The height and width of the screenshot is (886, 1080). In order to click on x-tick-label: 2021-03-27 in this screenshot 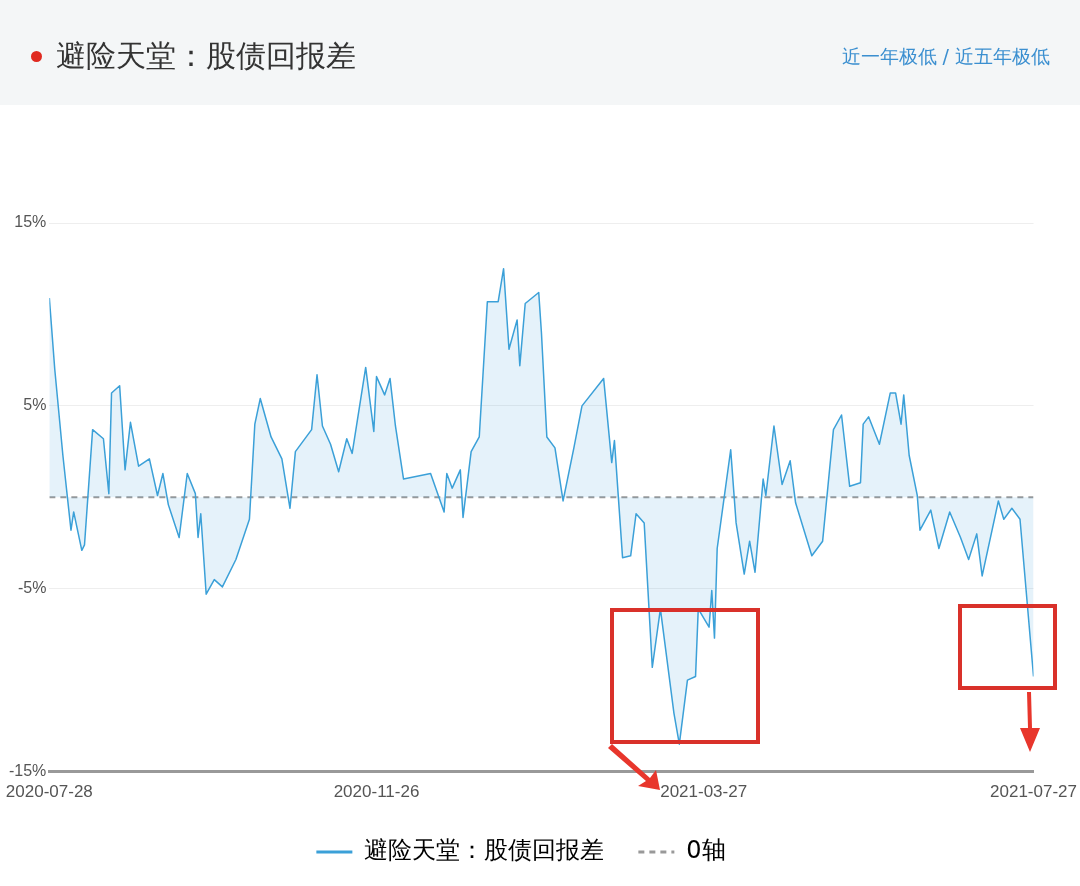, I will do `click(704, 792)`.